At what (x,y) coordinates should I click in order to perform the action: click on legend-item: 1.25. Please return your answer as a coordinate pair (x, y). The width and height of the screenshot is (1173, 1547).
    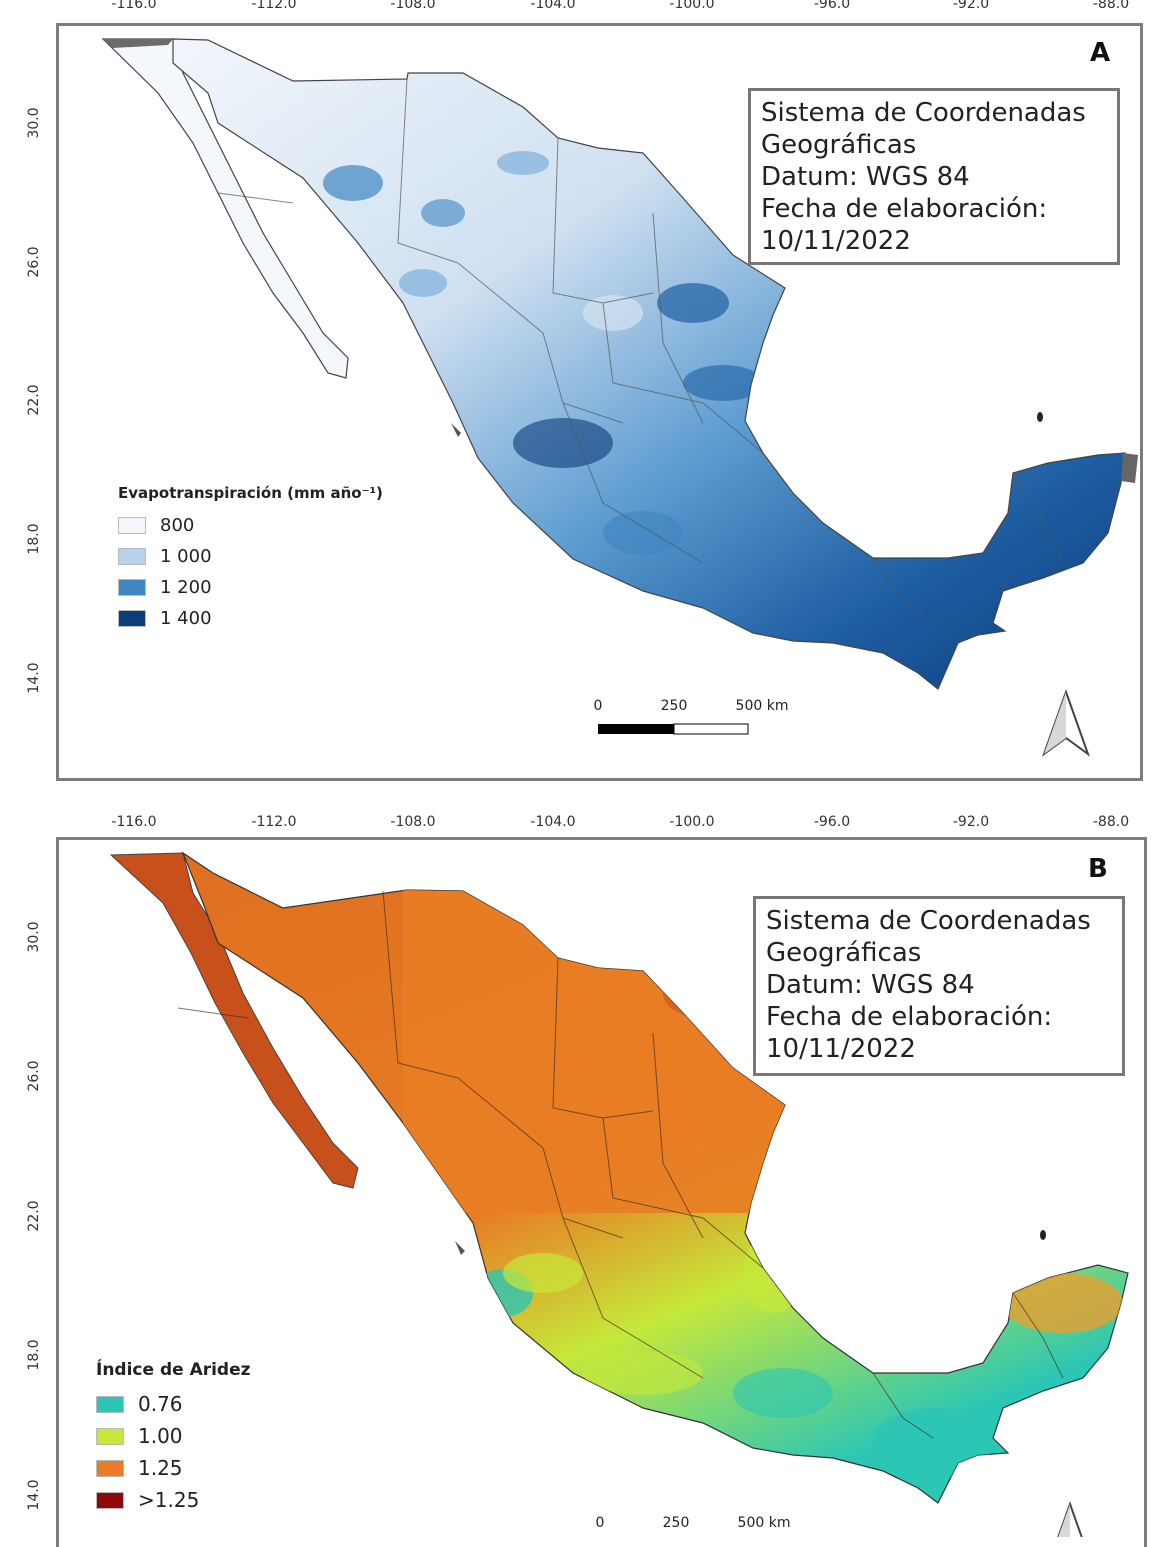
    Looking at the image, I should click on (173, 1468).